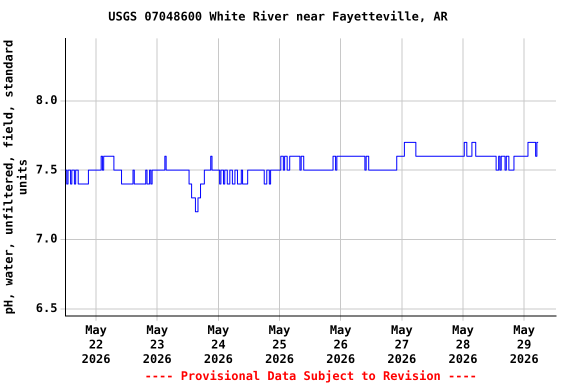 The height and width of the screenshot is (384, 576). Describe the element at coordinates (47, 99) in the screenshot. I see `y-tick-label: 8.0` at that location.